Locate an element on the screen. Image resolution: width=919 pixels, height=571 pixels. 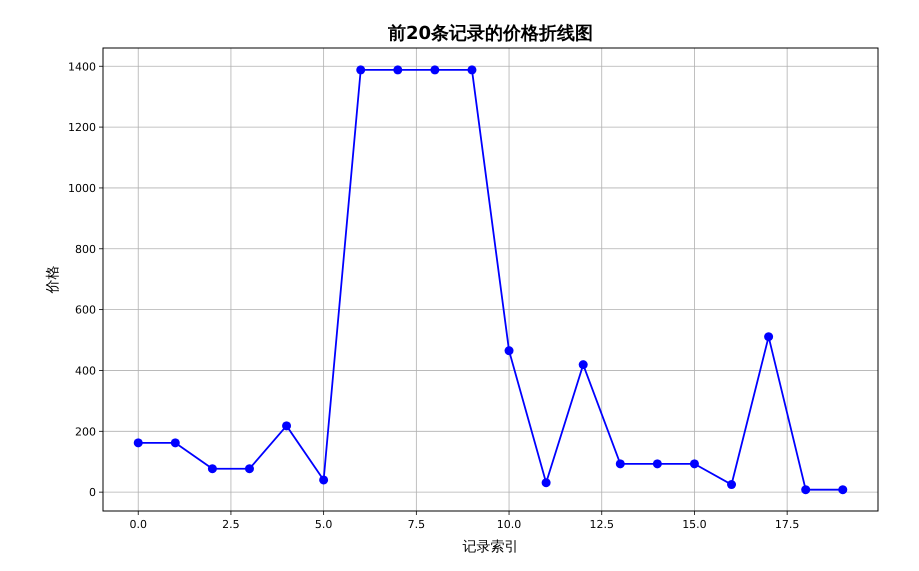
chart-title: 前20条记录的价格折线图 is located at coordinates (490, 33).